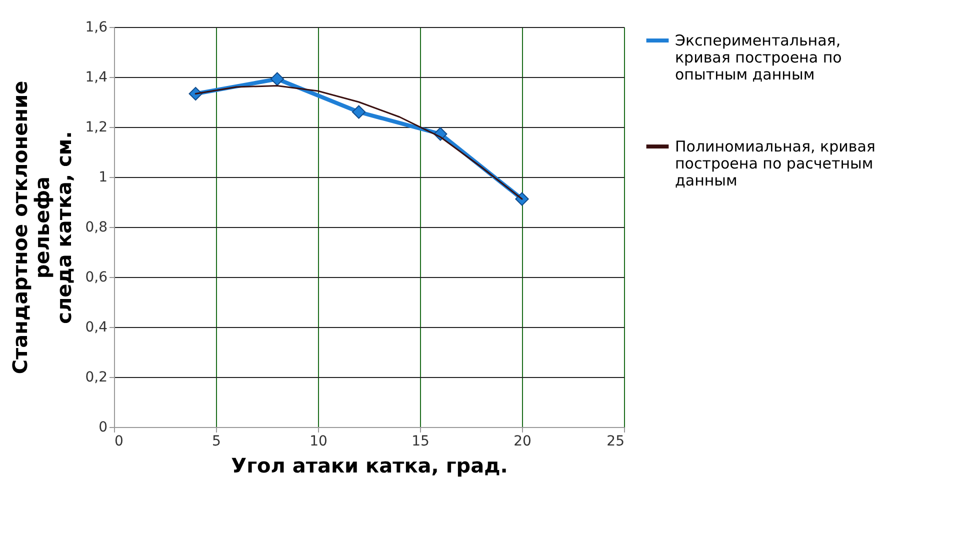 The width and height of the screenshot is (971, 533). Describe the element at coordinates (758, 58) in the screenshot. I see `legend-label: Экспериментальная, кривая построена по опытным данным` at that location.